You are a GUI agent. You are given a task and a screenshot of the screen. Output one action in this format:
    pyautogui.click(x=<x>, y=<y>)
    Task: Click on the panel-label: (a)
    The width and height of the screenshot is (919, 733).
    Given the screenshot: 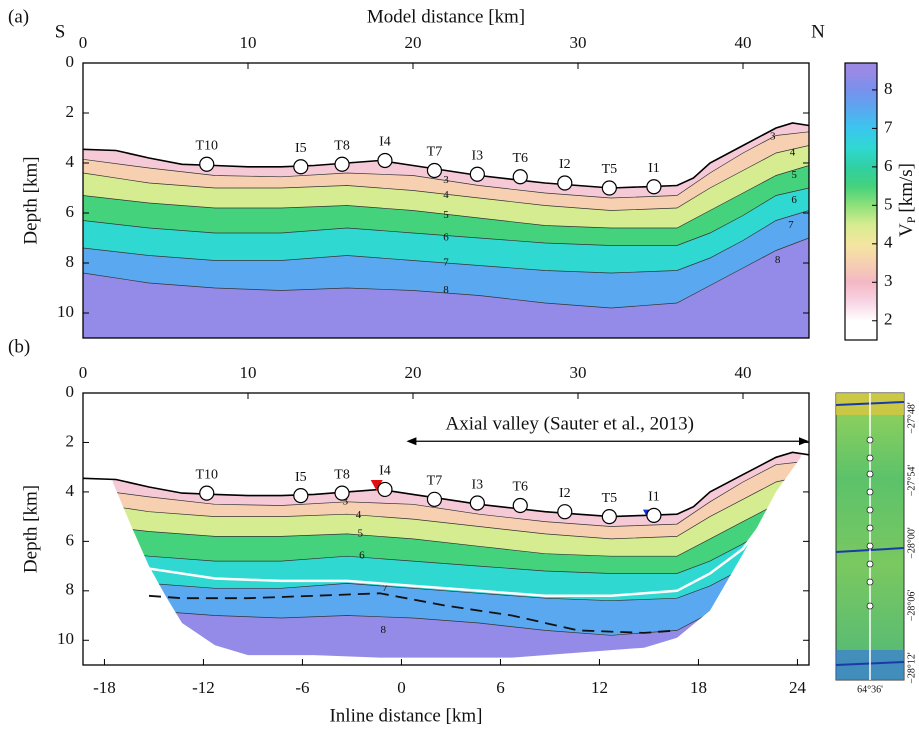 What is the action you would take?
    pyautogui.click(x=18, y=16)
    